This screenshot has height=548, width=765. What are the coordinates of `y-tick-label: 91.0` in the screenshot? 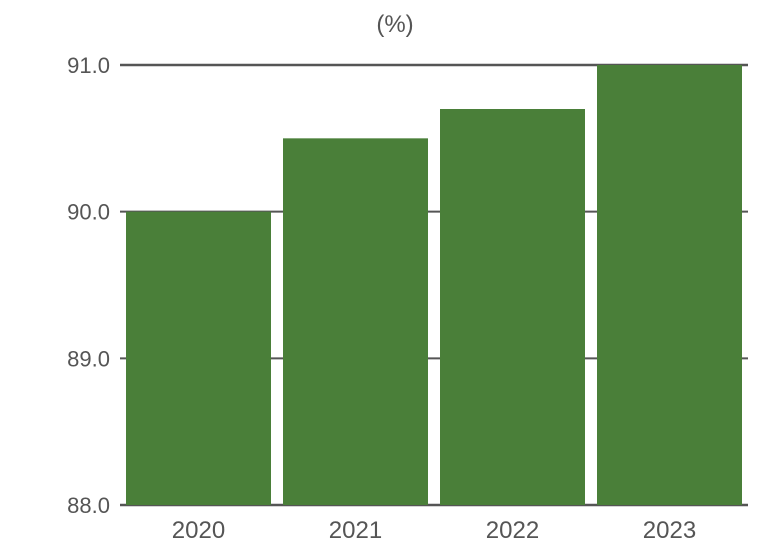 It's located at (88, 65).